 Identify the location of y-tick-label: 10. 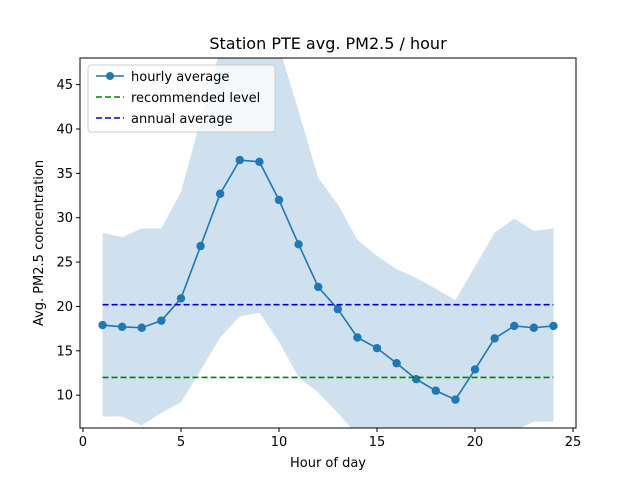
(64, 396).